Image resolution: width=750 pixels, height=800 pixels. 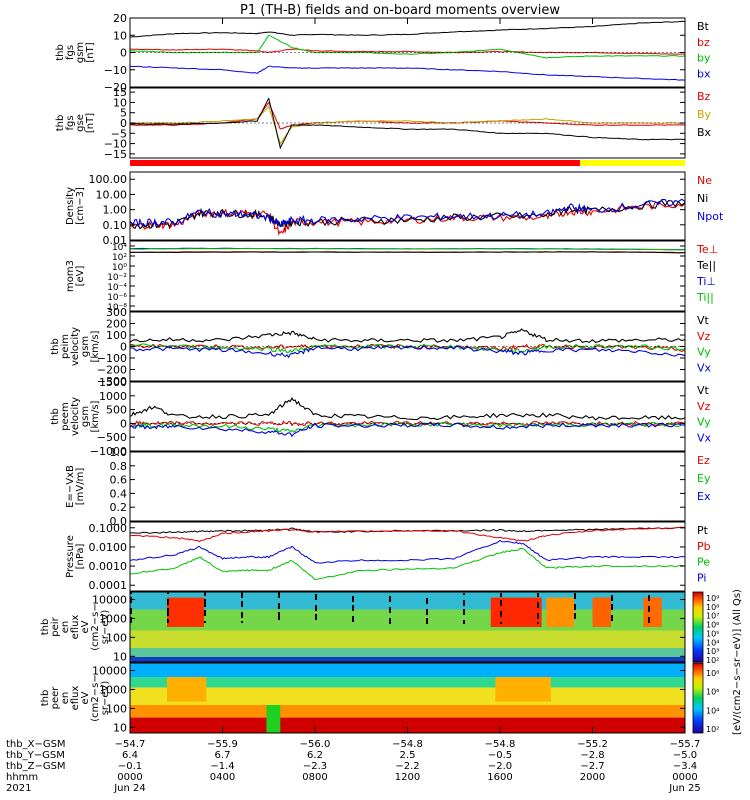 What do you see at coordinates (407, 551) in the screenshot?
I see `series-line-Pi` at bounding box center [407, 551].